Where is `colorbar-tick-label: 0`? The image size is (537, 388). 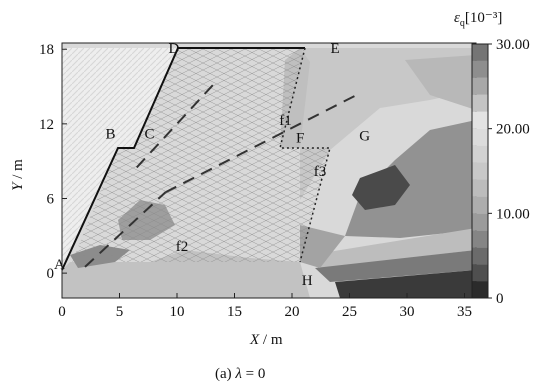 colorbar-tick-label: 0 is located at coordinates (500, 299).